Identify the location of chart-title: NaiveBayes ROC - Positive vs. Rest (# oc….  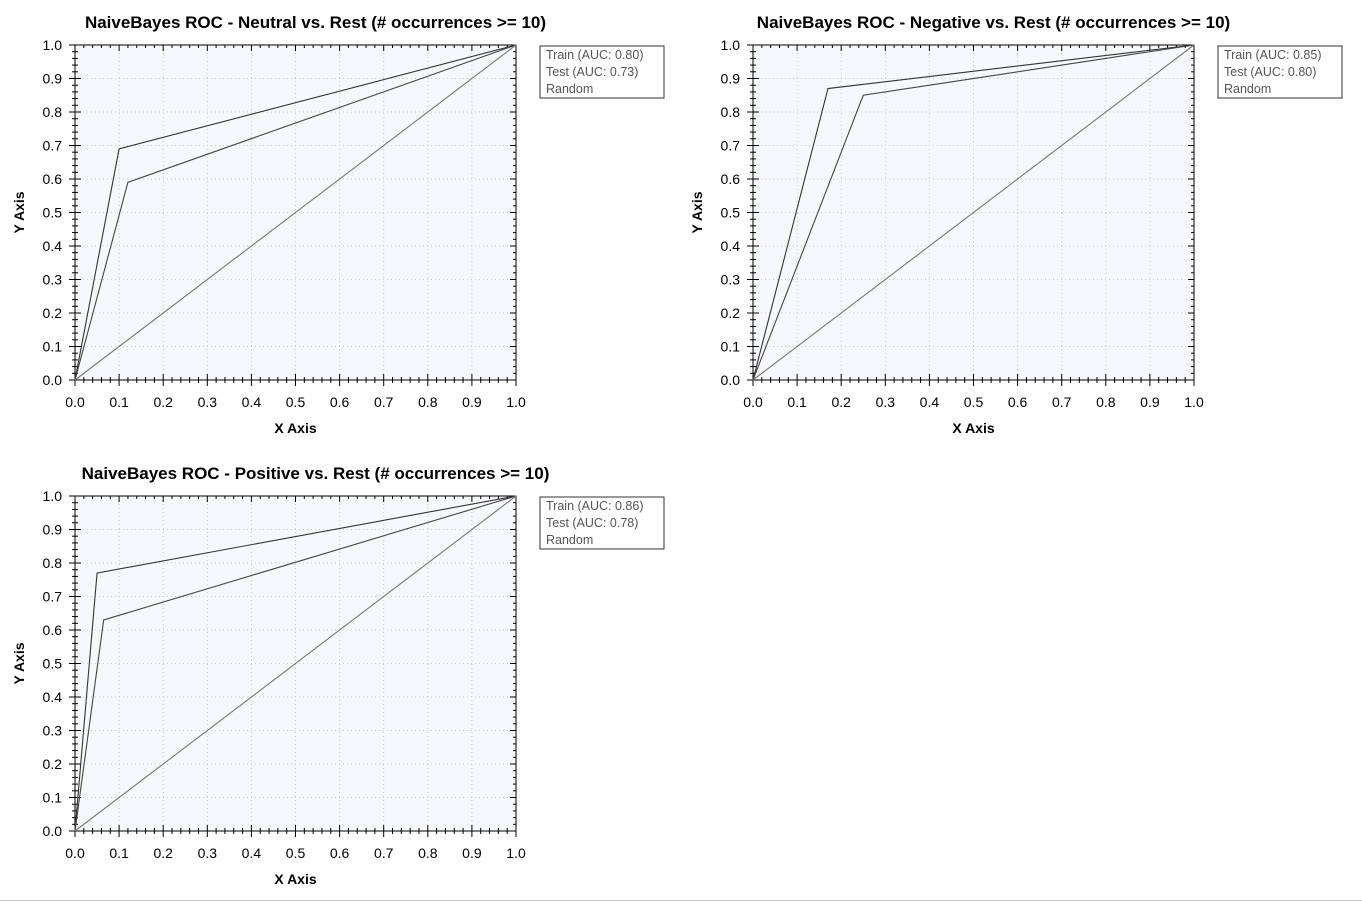
(316, 473).